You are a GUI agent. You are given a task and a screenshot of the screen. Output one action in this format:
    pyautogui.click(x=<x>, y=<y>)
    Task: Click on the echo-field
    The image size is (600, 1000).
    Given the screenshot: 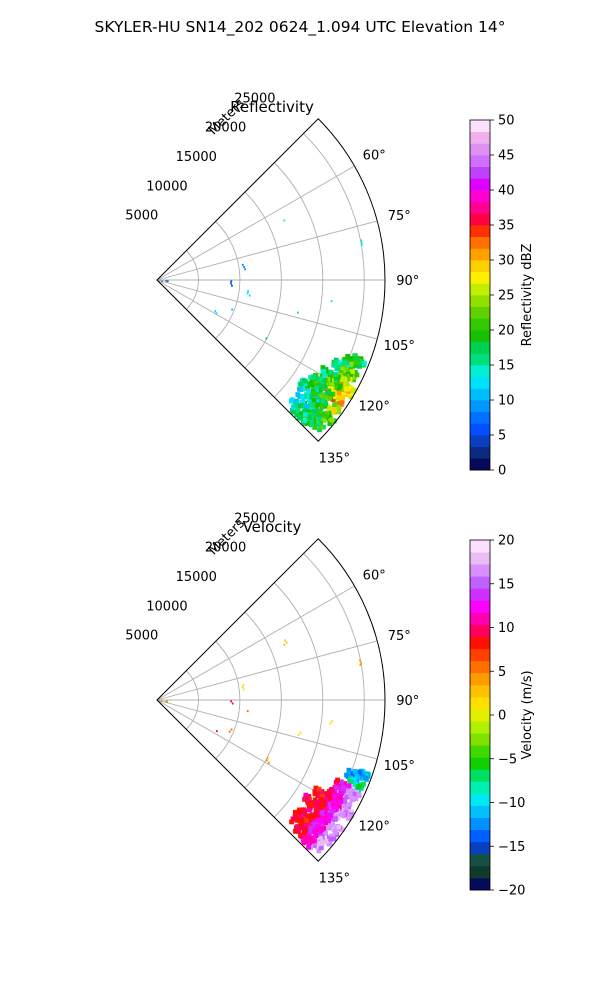 What is the action you would take?
    pyautogui.click(x=266, y=746)
    